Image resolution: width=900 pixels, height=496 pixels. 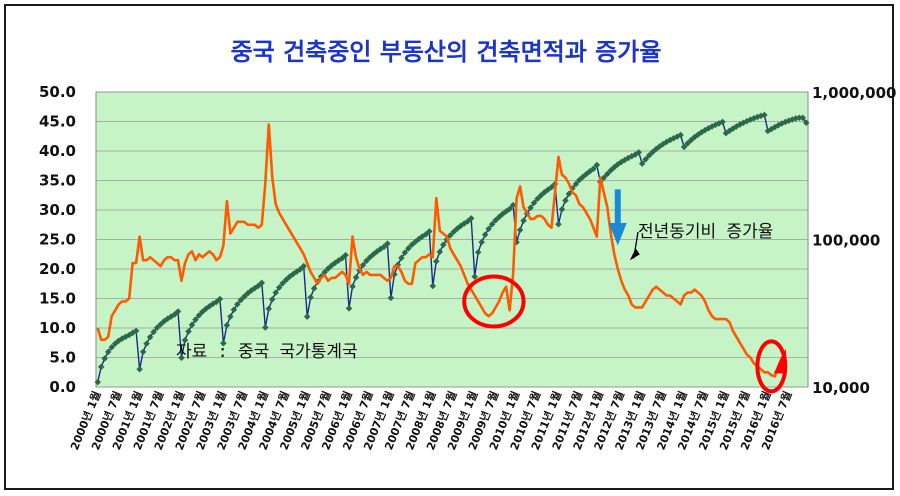 I want to click on down-arrow-icon, so click(x=617, y=234).